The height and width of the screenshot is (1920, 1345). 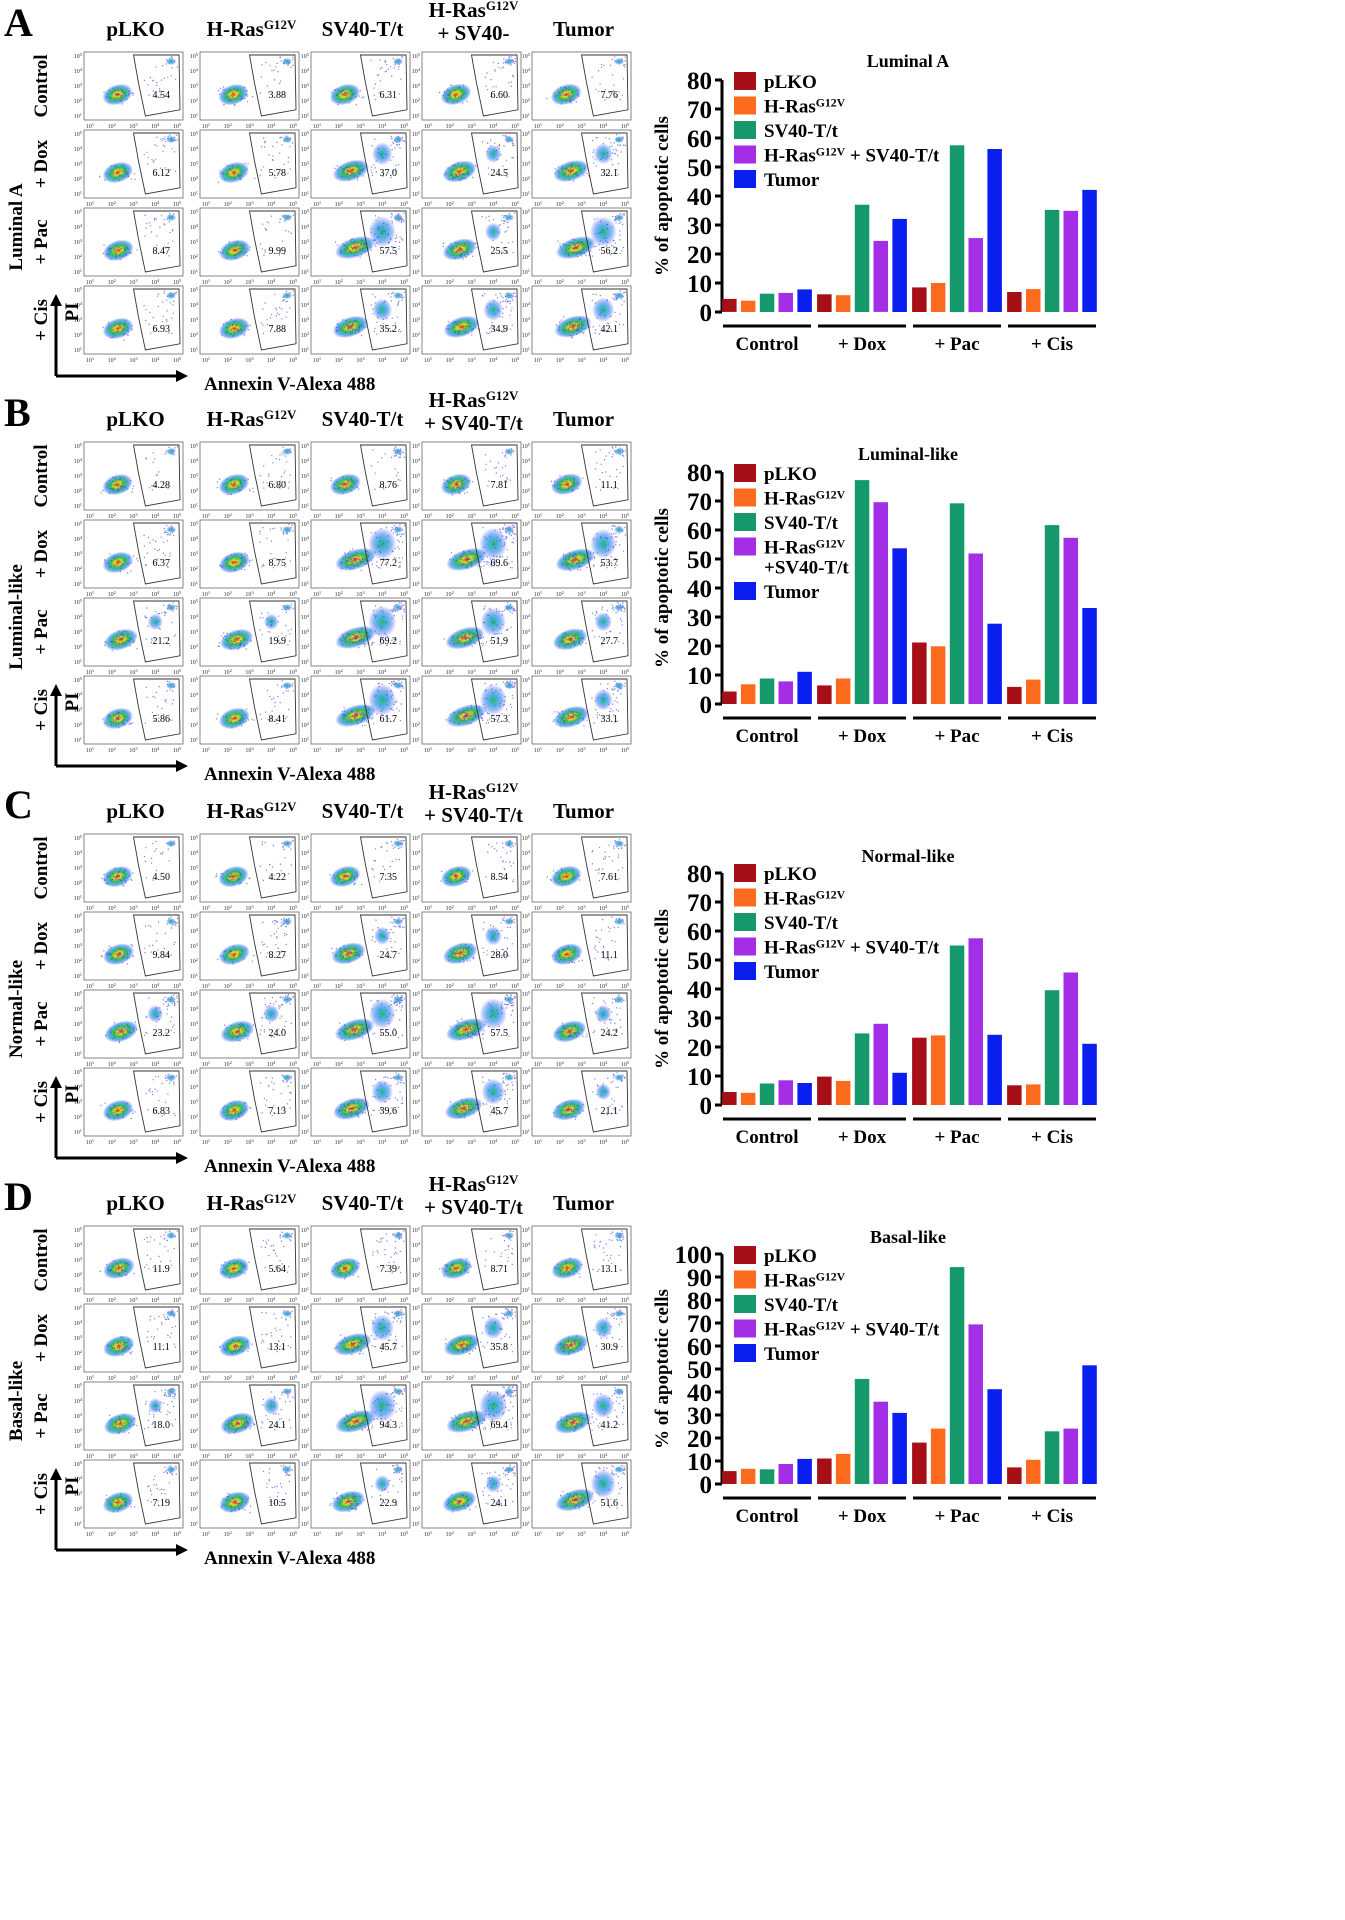 I want to click on chart-x-tick-label: + Pac, so click(x=956, y=344).